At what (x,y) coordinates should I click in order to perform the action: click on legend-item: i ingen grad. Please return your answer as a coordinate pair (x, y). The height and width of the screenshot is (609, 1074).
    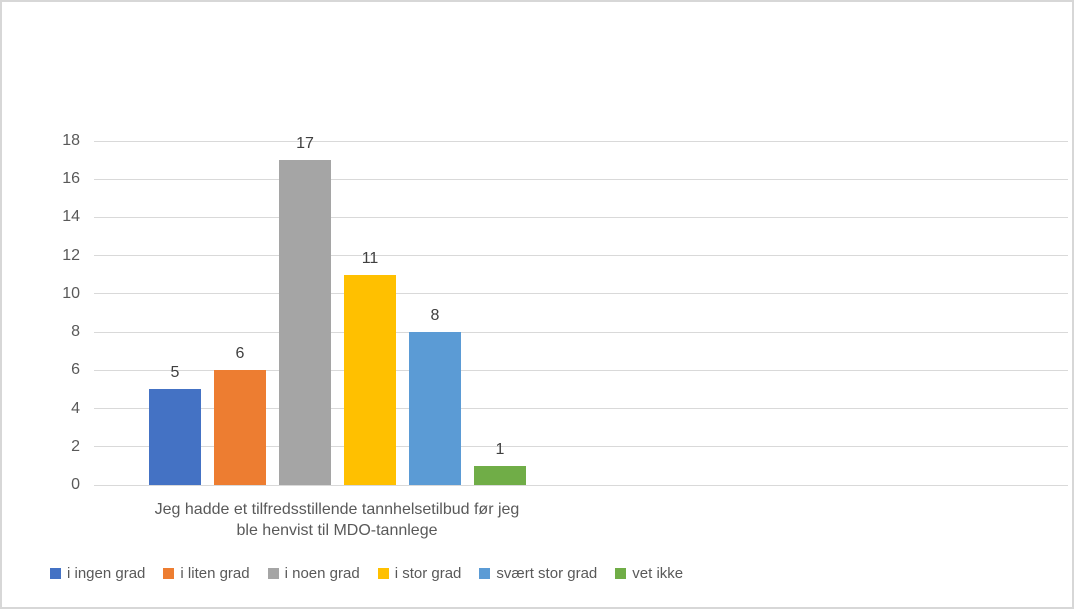
    Looking at the image, I should click on (97, 573).